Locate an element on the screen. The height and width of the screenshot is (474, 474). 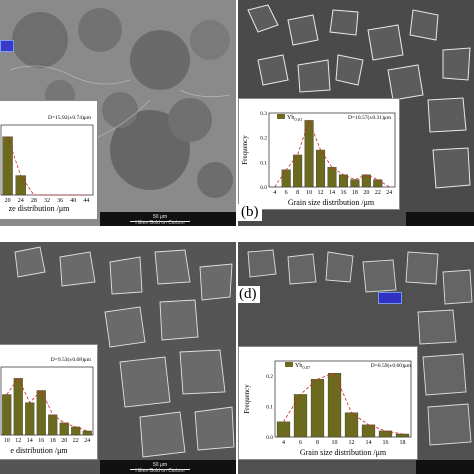
y-axis-label-d: Frequency is located at coordinates (247, 399).